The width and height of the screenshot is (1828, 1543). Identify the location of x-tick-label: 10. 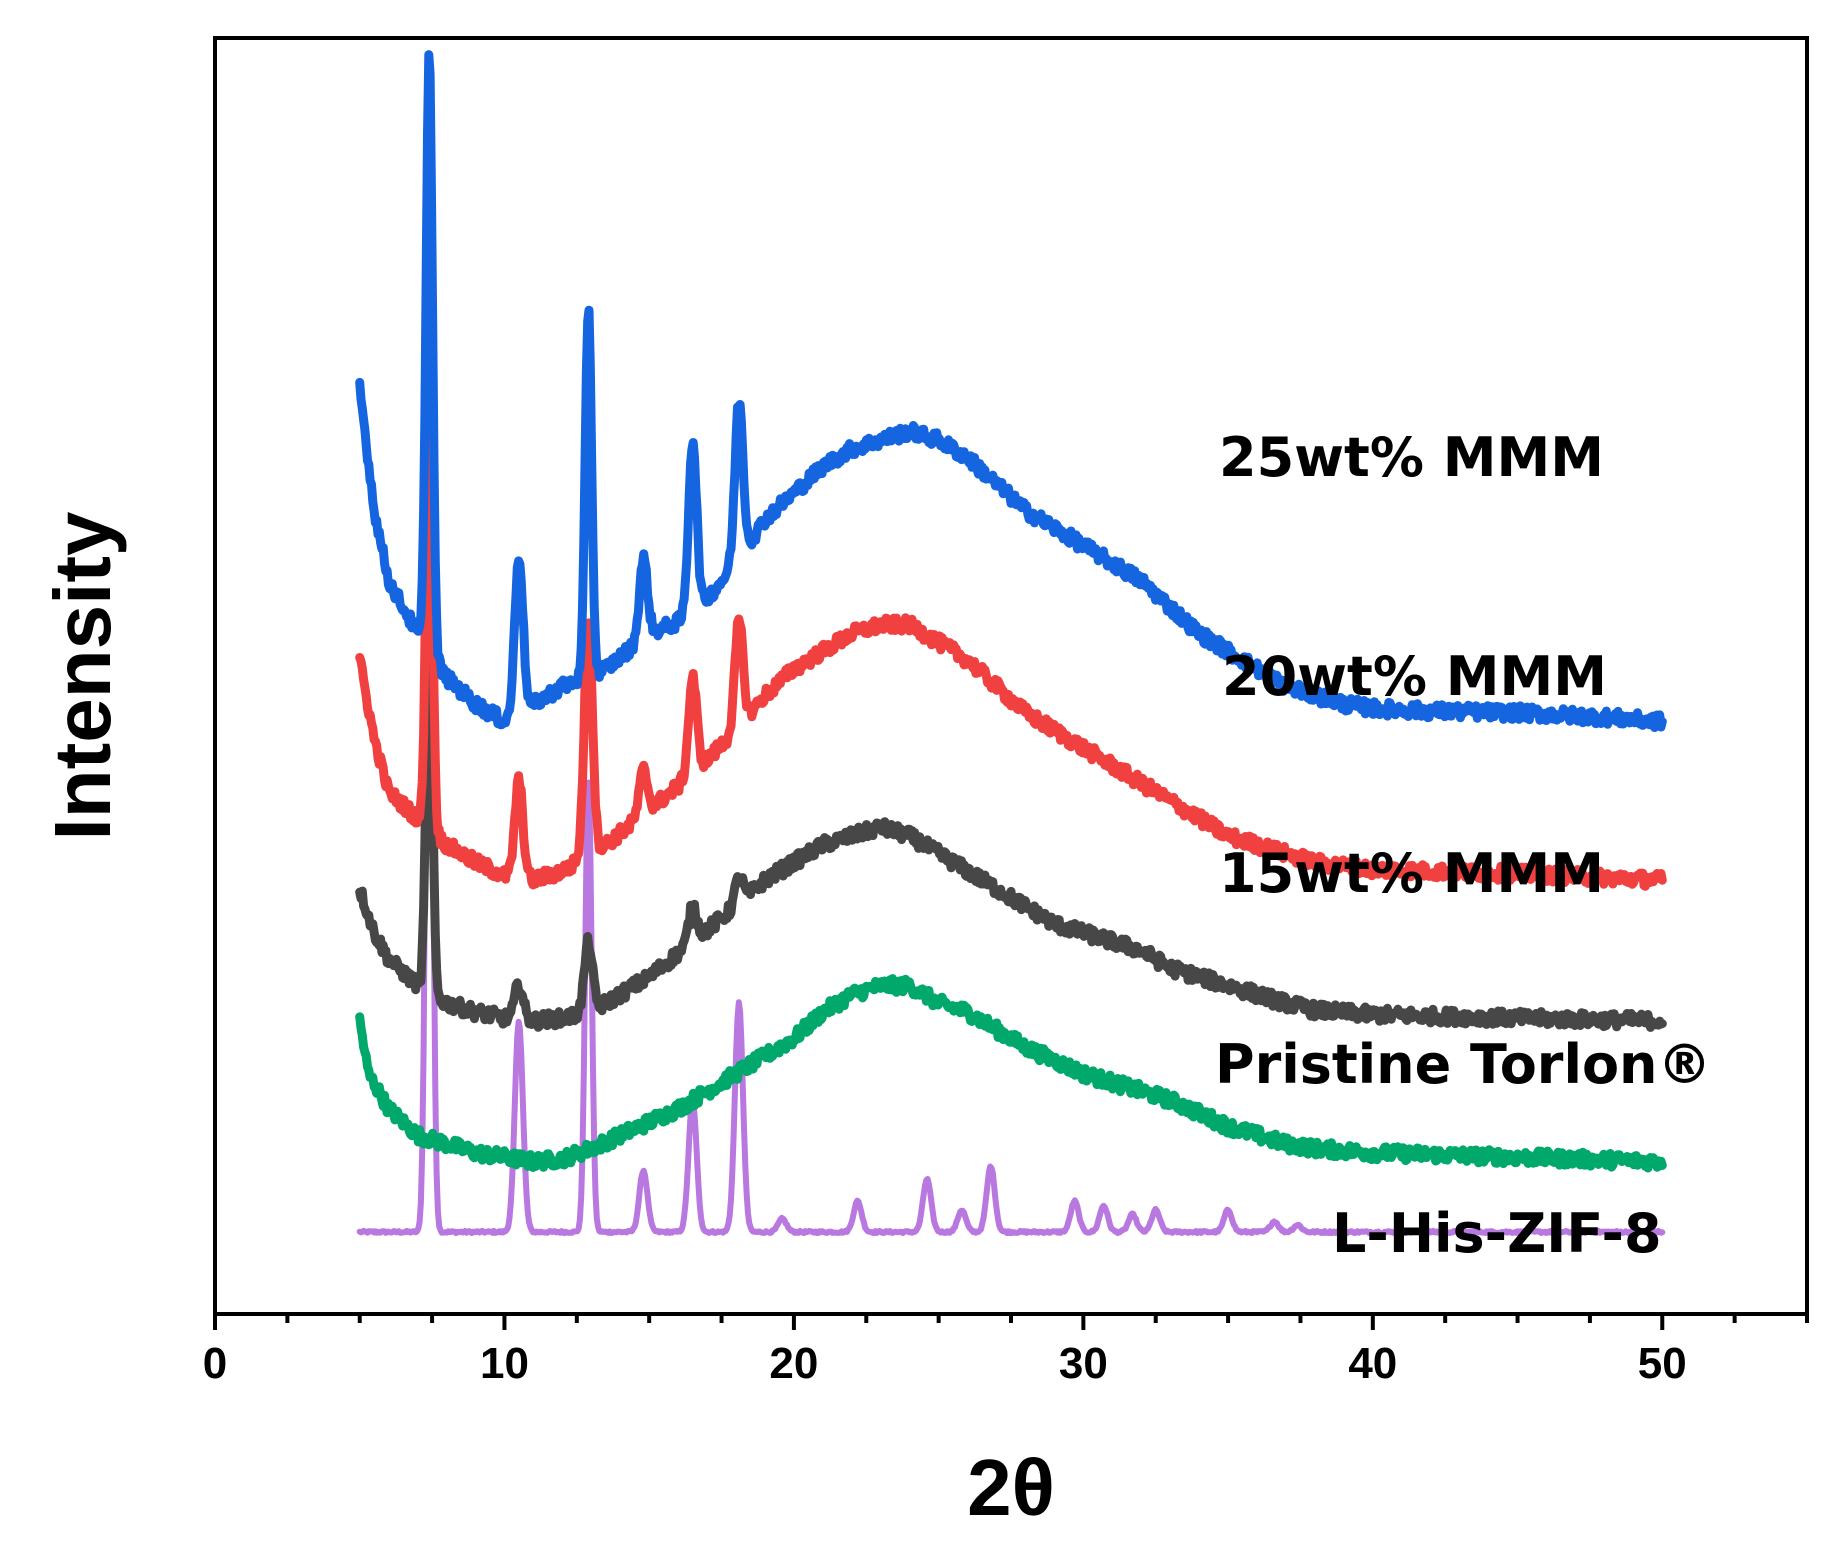
(504, 1363).